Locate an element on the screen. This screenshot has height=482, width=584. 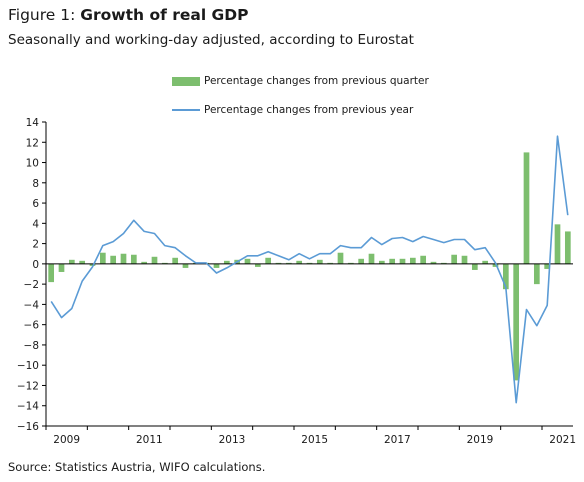
y-tick-label: −4 is located at coordinates (32, 305).